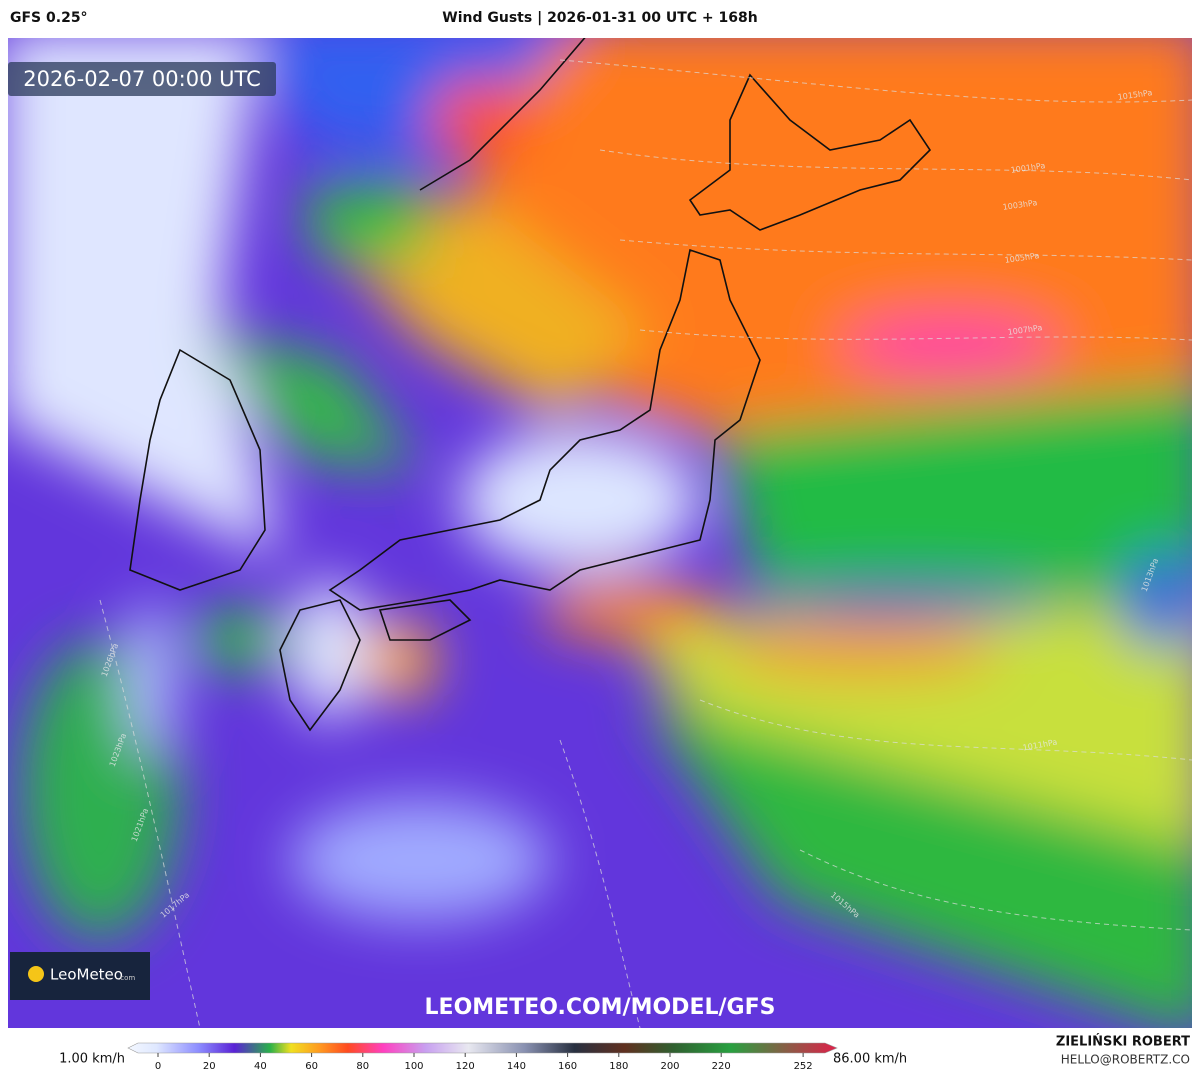  Describe the element at coordinates (516, 1066) in the screenshot. I see `colorbar-tick-label: 140` at that location.